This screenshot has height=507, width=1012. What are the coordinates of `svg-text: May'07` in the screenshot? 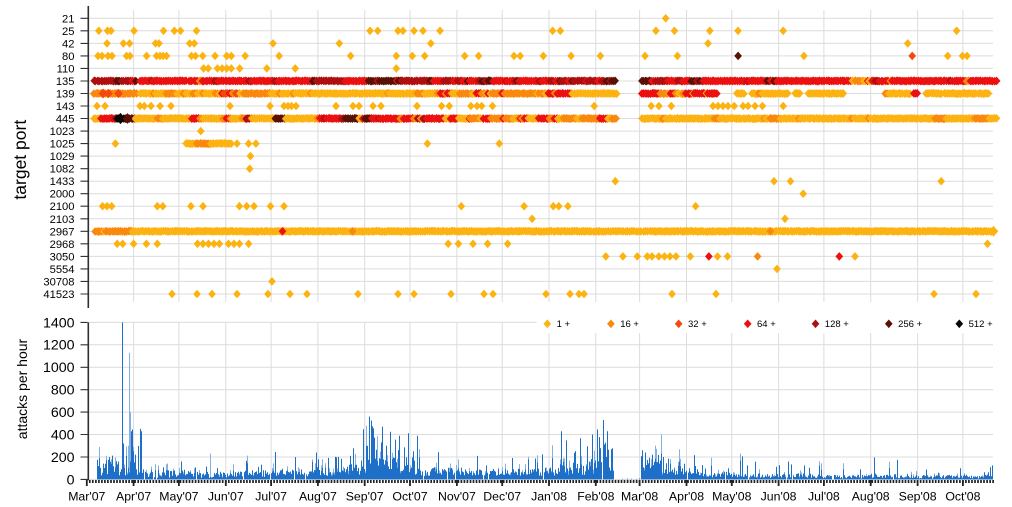 It's located at (178, 496).